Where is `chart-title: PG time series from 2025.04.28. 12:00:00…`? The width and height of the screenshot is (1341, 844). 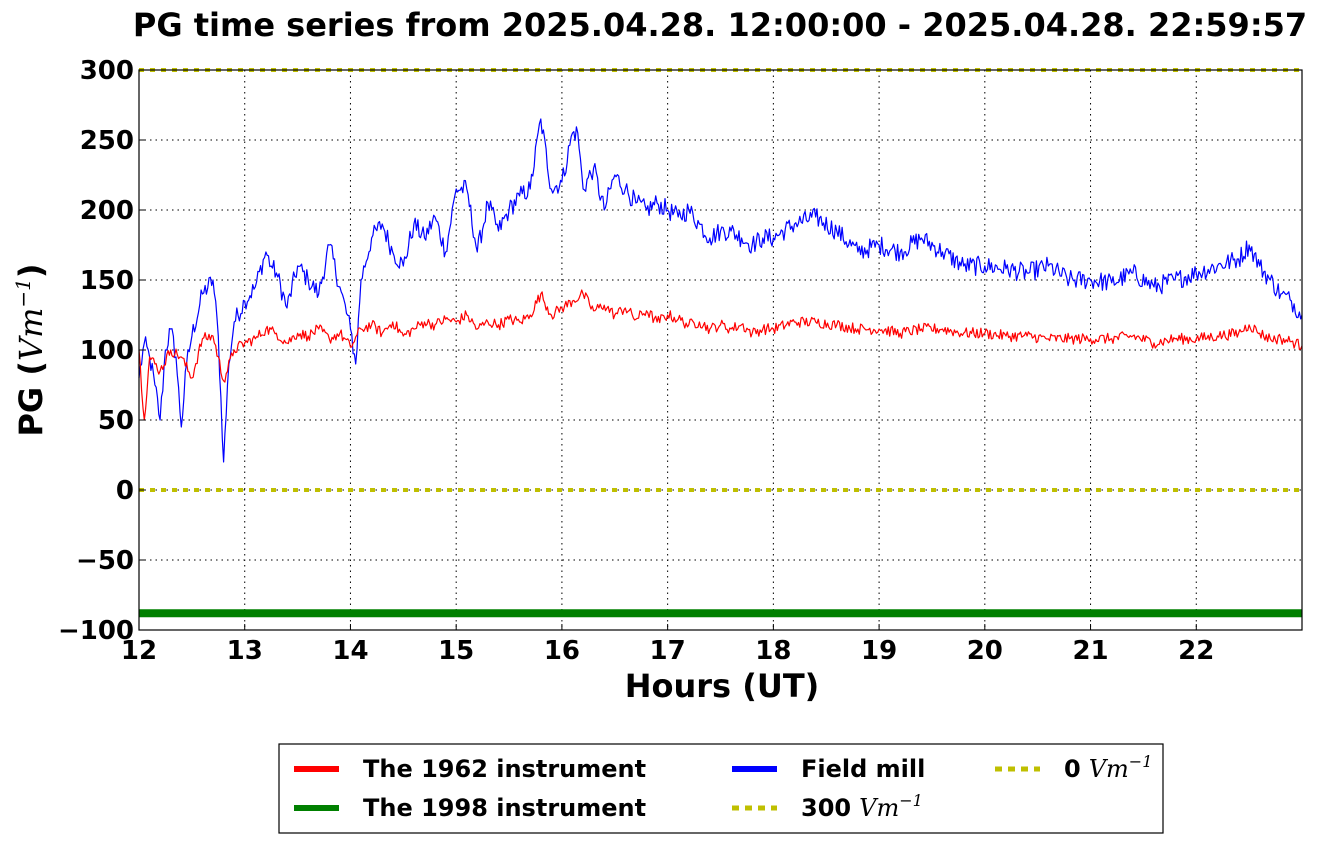 chart-title: PG time series from 2025.04.28. 12:00:00… is located at coordinates (720, 25).